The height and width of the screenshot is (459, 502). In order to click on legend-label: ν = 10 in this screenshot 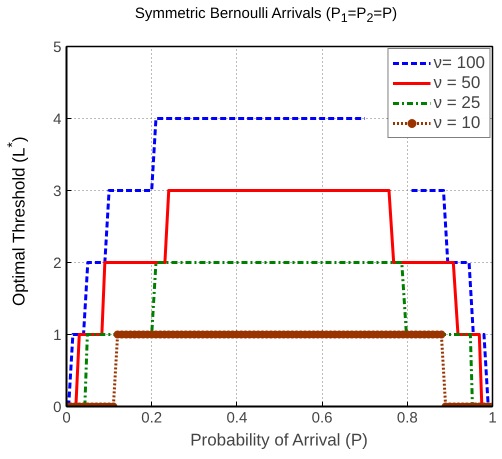, I will do `click(456, 123)`.